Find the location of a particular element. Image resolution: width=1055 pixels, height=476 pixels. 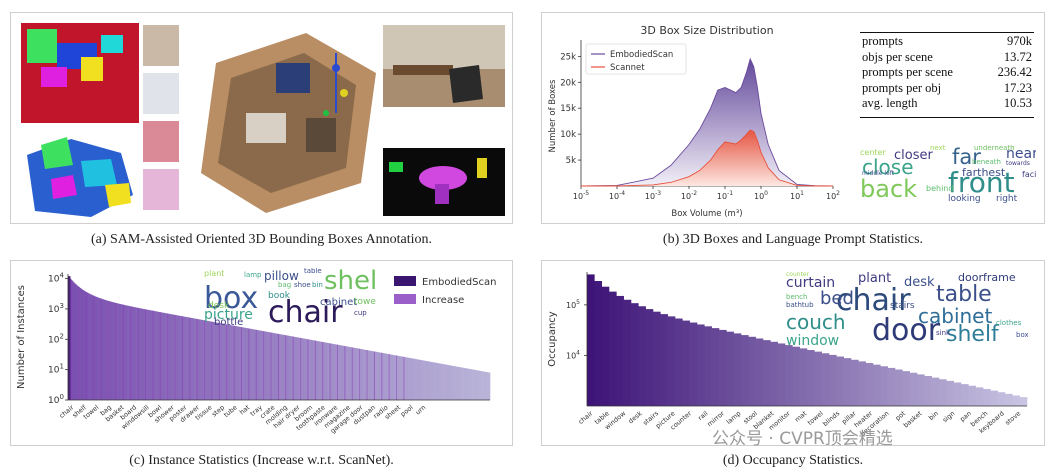

series-line-embodiedscan is located at coordinates (707, 122).